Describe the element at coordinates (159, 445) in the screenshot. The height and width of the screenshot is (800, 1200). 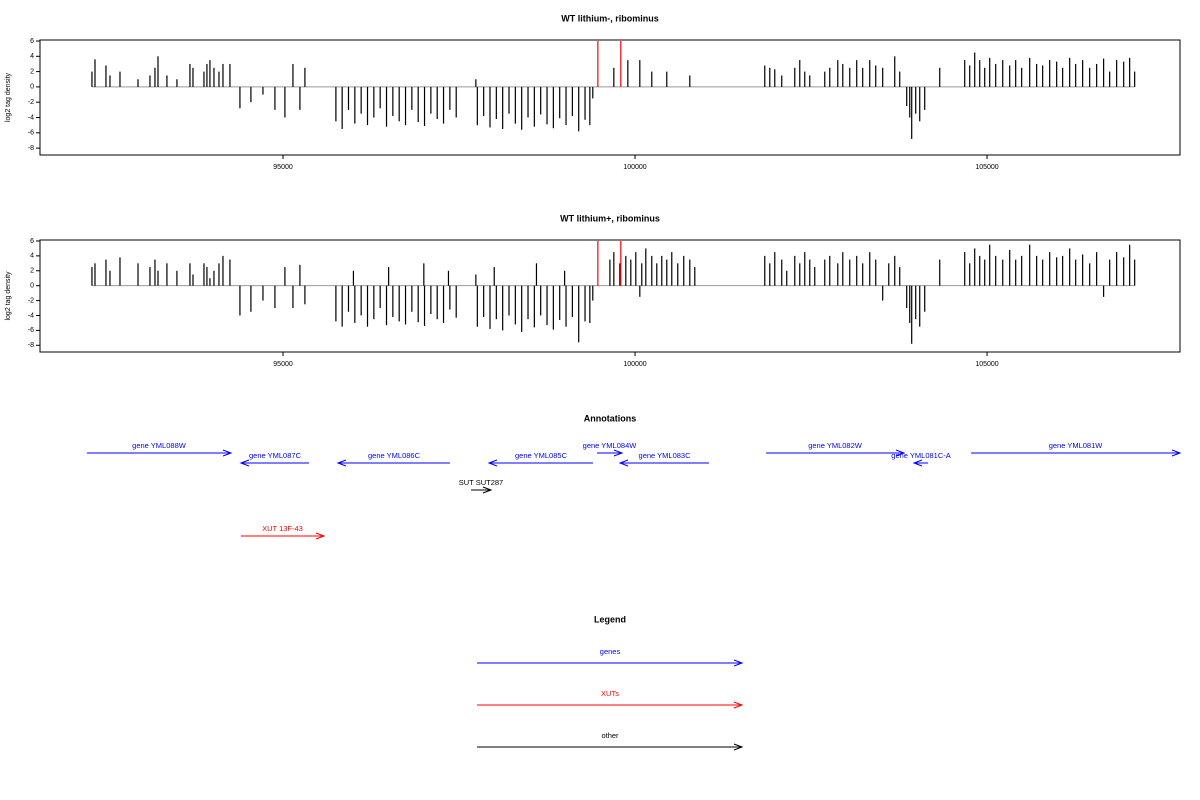
I see `feature-label: gene YML088W` at that location.